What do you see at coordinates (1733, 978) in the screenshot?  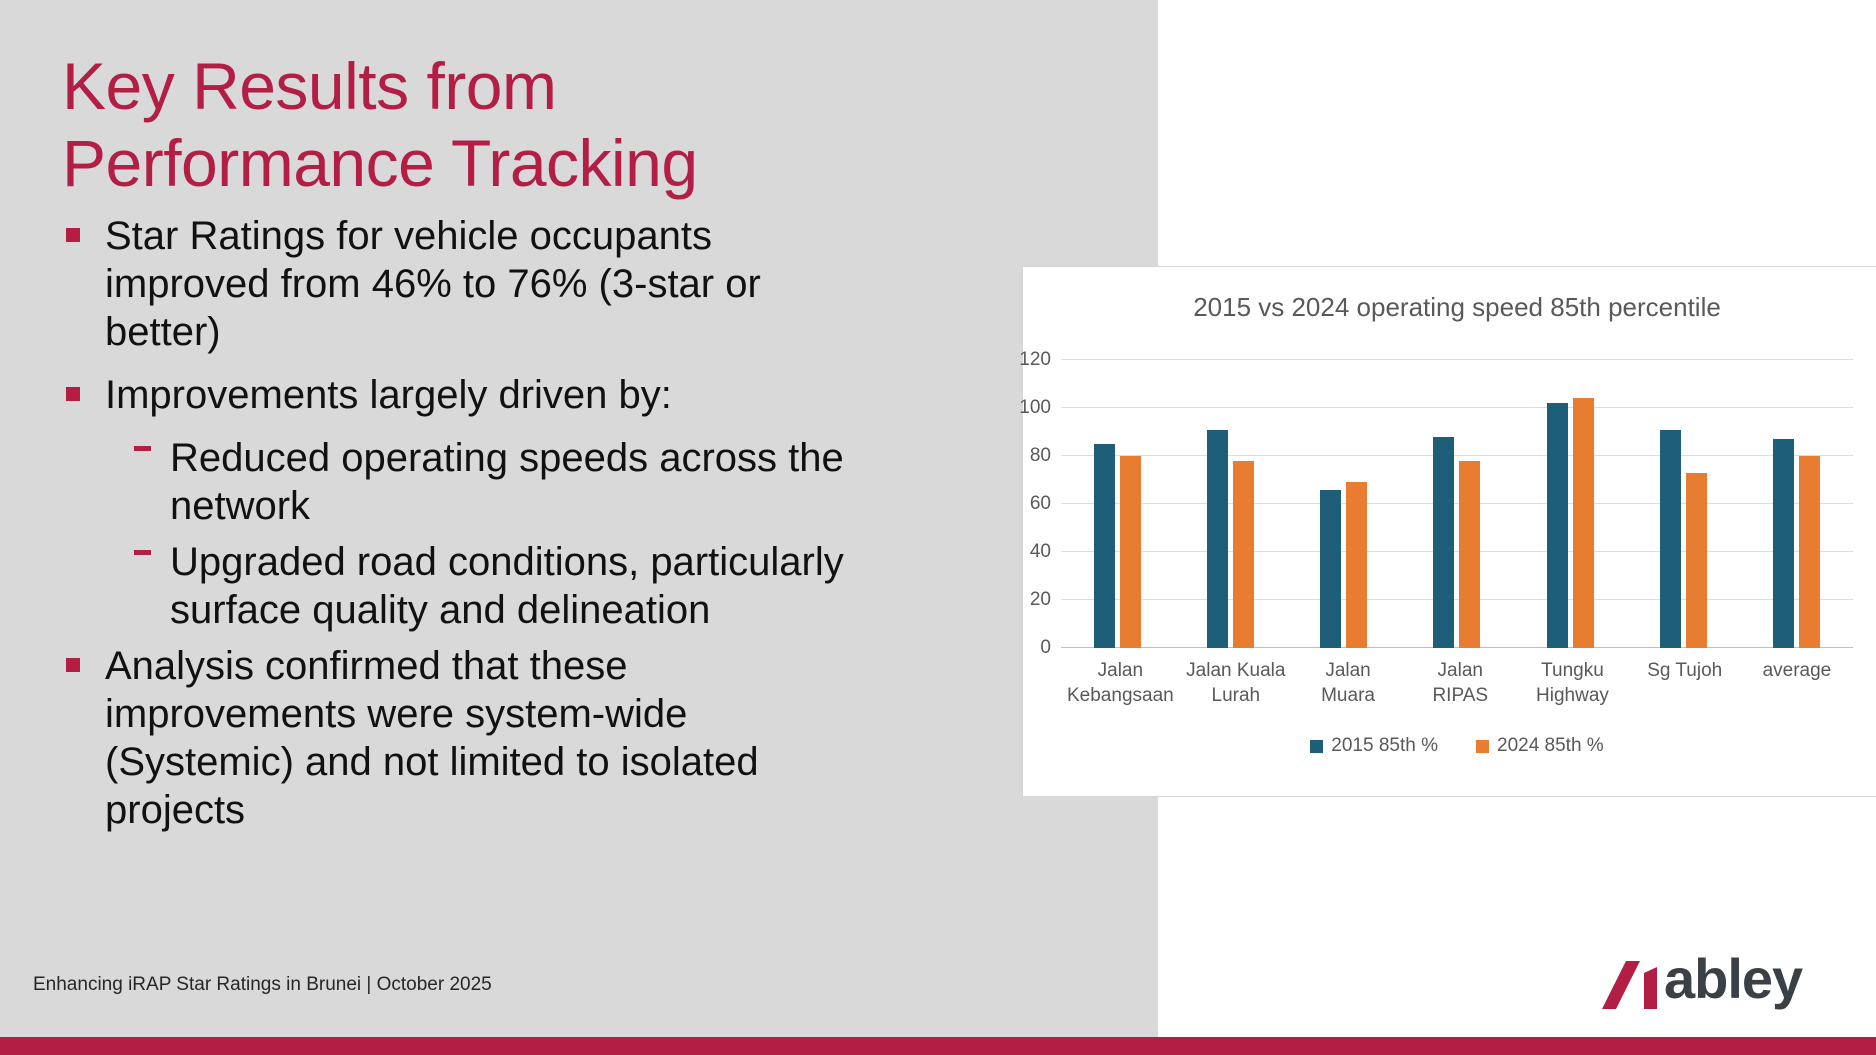 I see `abley-logo-text: abley` at bounding box center [1733, 978].